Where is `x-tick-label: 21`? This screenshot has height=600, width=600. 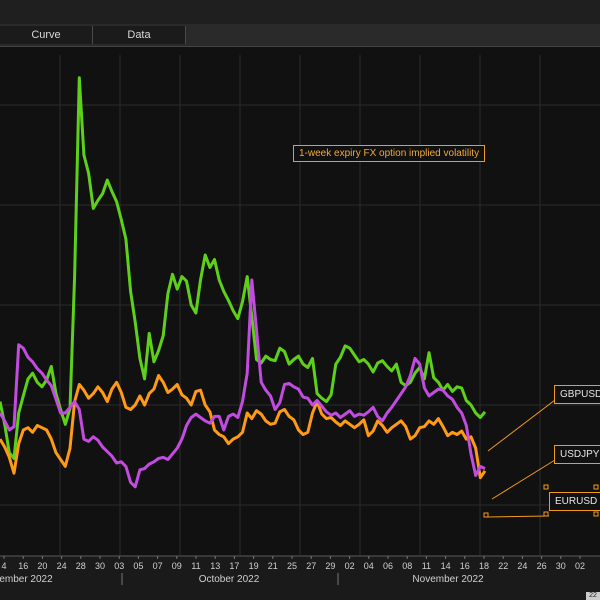 x-tick-label: 21 is located at coordinates (273, 566).